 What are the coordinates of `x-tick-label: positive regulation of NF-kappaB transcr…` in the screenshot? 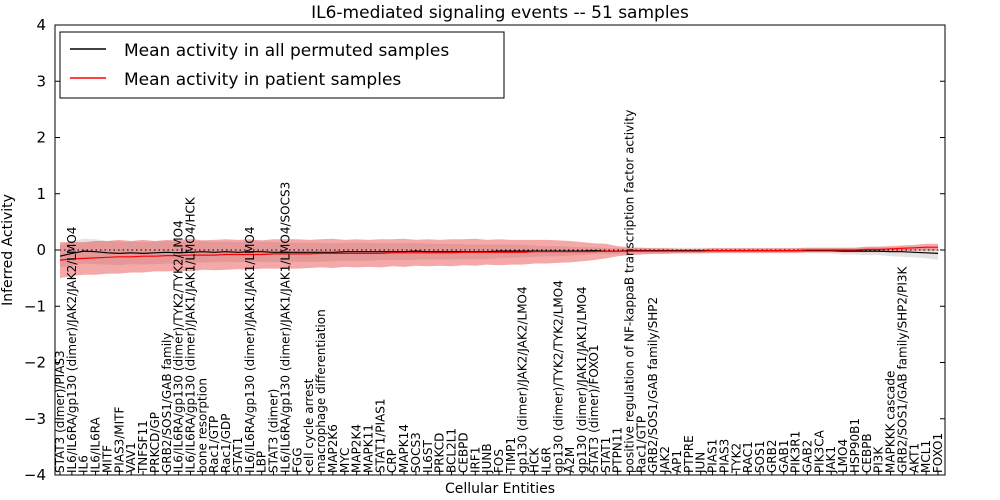 It's located at (630, 291).